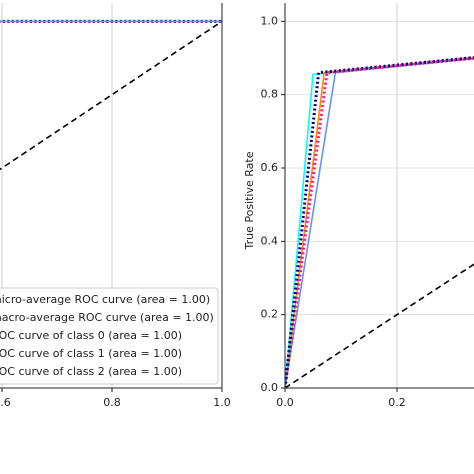 The height and width of the screenshot is (474, 474). Describe the element at coordinates (249, 200) in the screenshot. I see `y-axis-label: True Positive Rate` at that location.